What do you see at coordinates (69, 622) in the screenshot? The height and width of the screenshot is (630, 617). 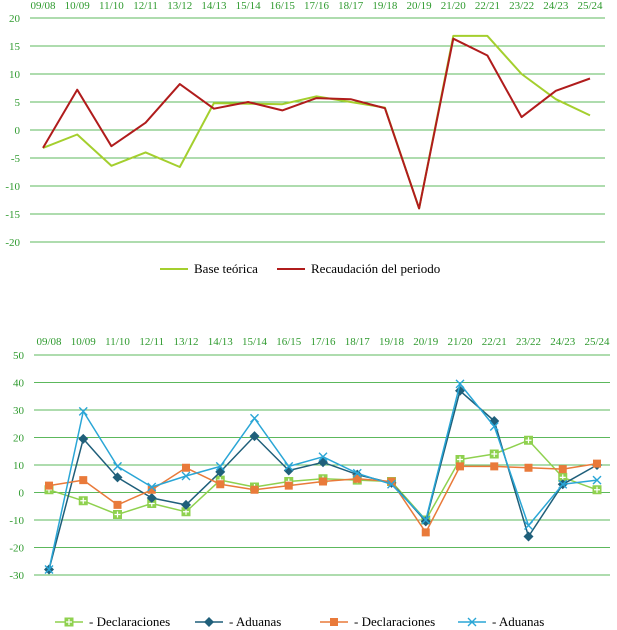 I see `legend-marker-cross` at bounding box center [69, 622].